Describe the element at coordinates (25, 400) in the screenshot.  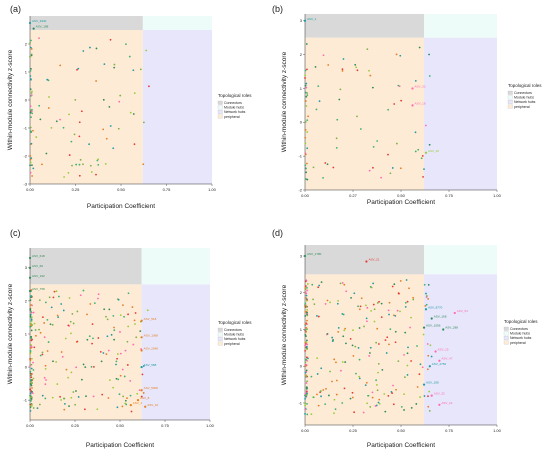
I see `y-tick-label: -1` at that location.